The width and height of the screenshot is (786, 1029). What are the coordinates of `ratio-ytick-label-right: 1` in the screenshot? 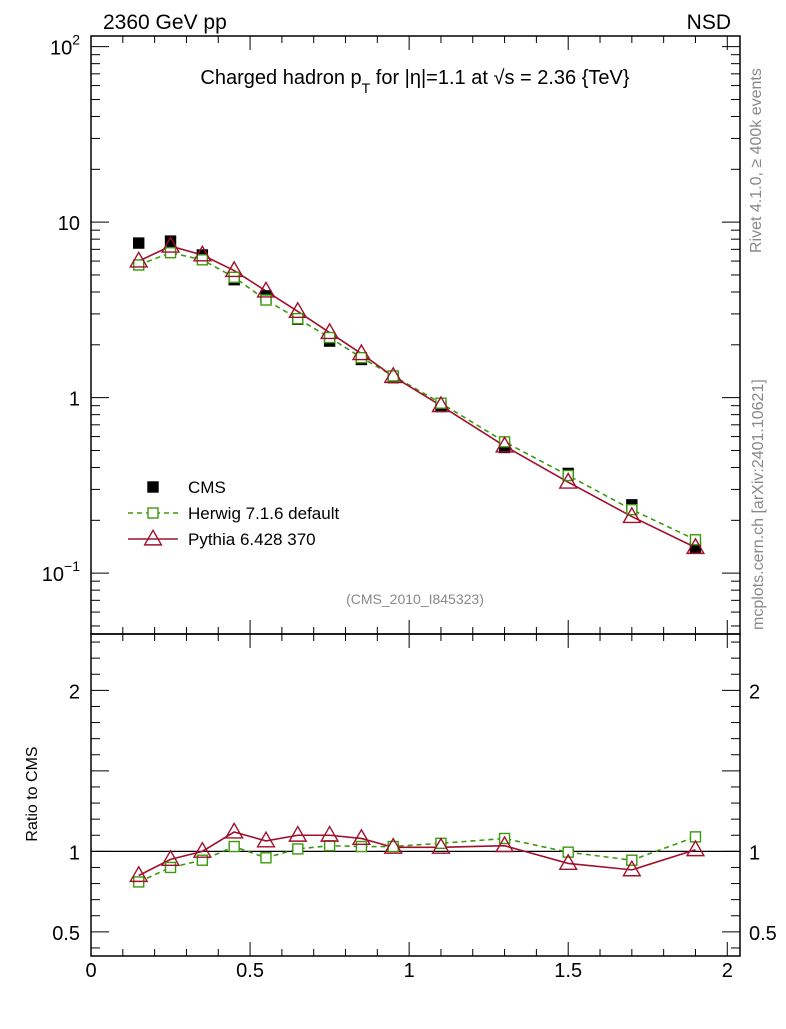 It's located at (754, 853).